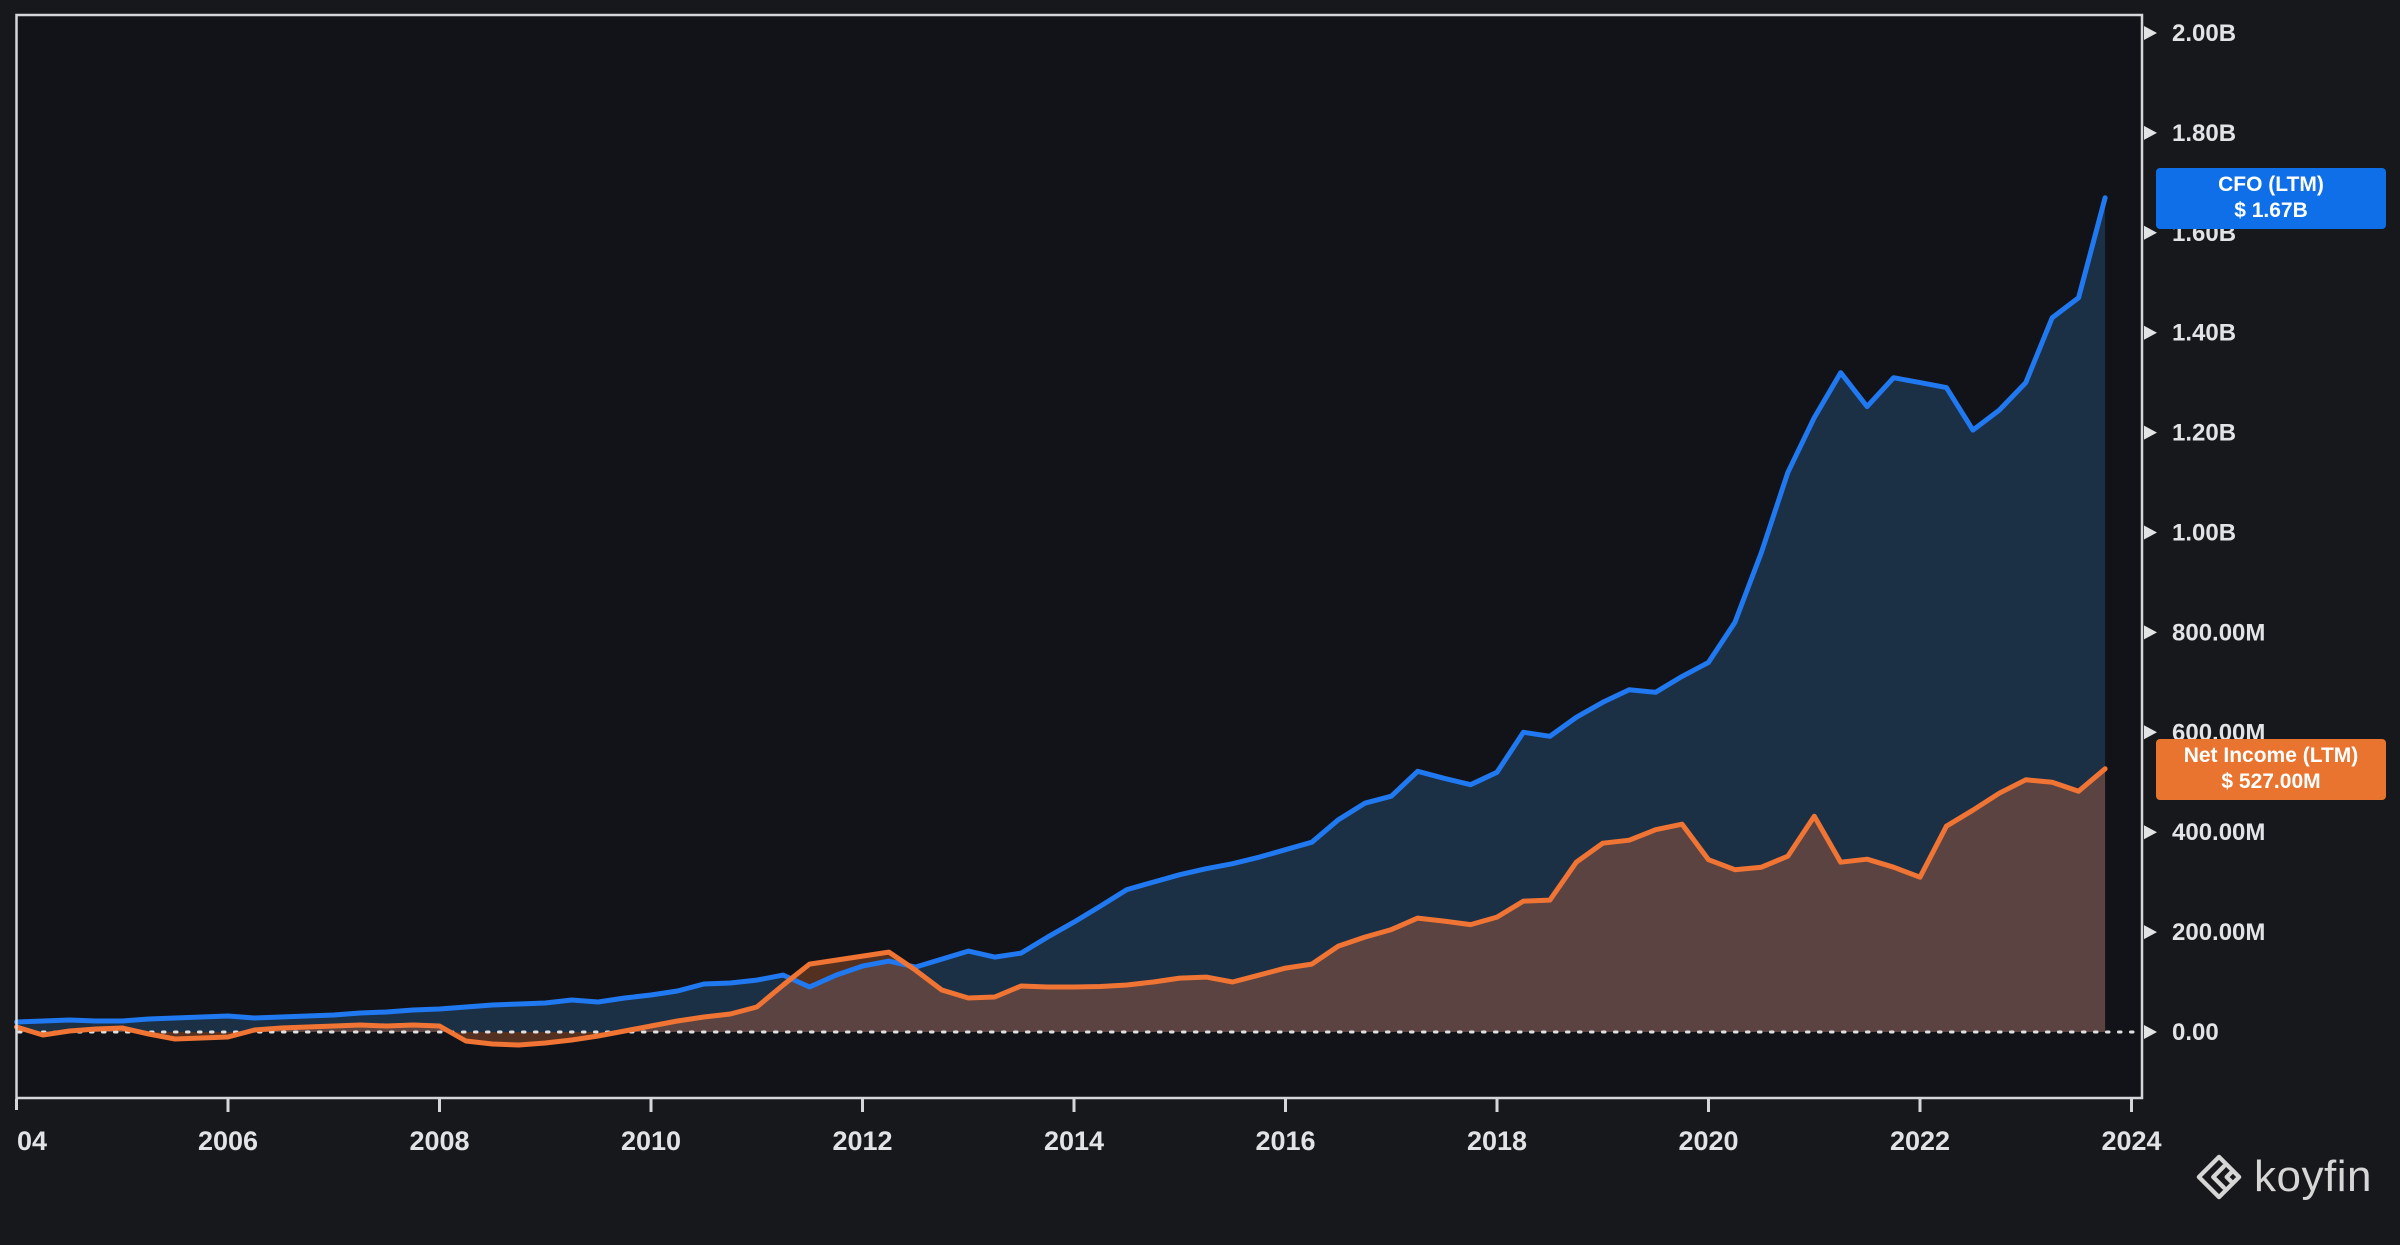 This screenshot has width=2400, height=1245. I want to click on koyfin-logo-icon, so click(2219, 1177).